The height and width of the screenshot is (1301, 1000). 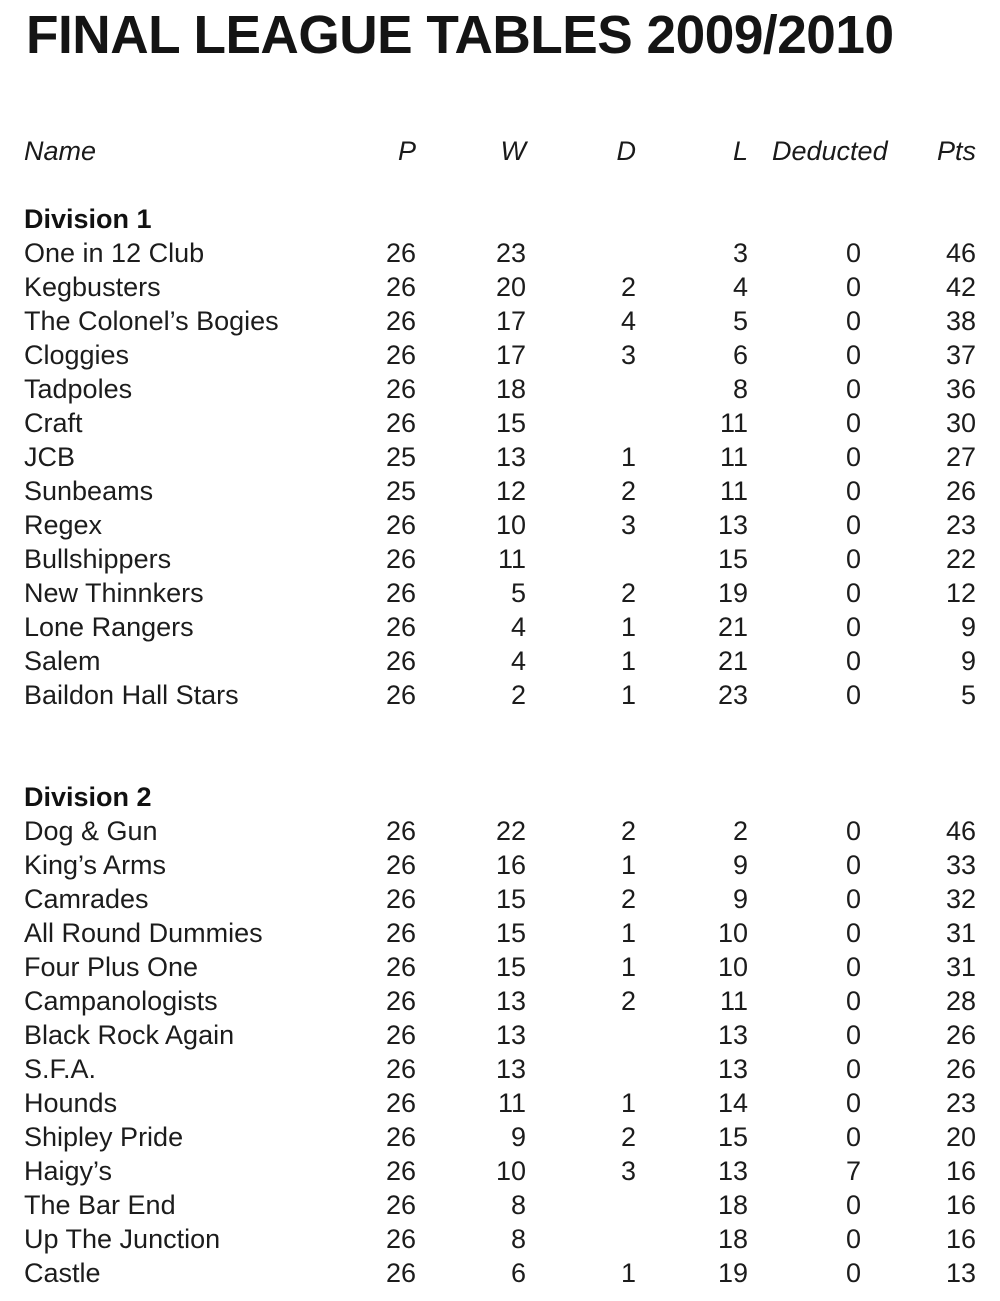 I want to click on team-pts: 27, so click(x=960, y=457).